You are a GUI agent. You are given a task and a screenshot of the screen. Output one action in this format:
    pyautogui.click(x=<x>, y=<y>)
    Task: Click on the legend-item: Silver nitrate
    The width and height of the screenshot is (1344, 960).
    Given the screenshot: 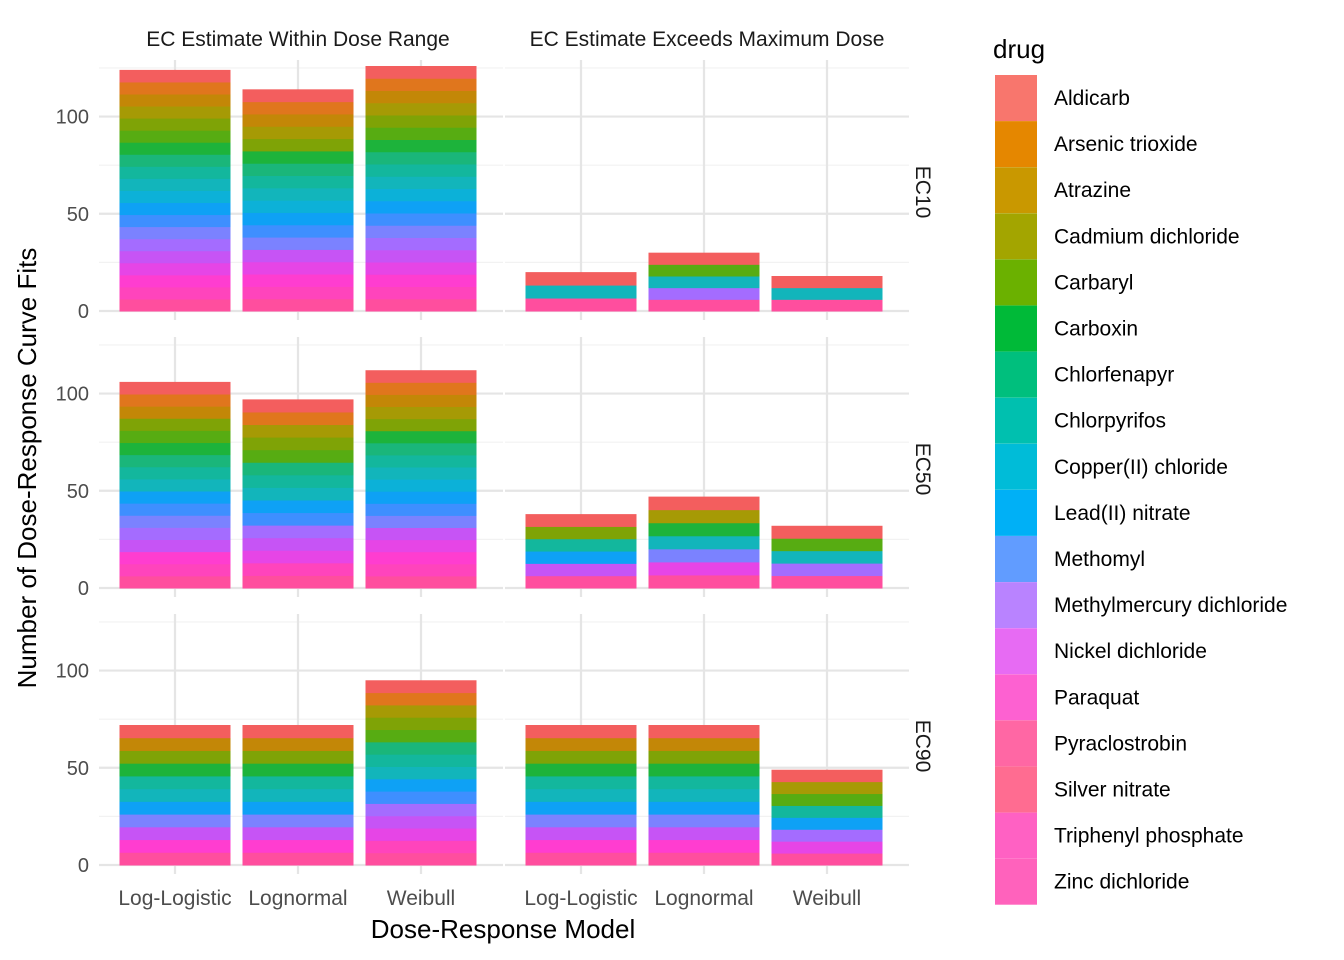 What is the action you would take?
    pyautogui.click(x=1083, y=789)
    